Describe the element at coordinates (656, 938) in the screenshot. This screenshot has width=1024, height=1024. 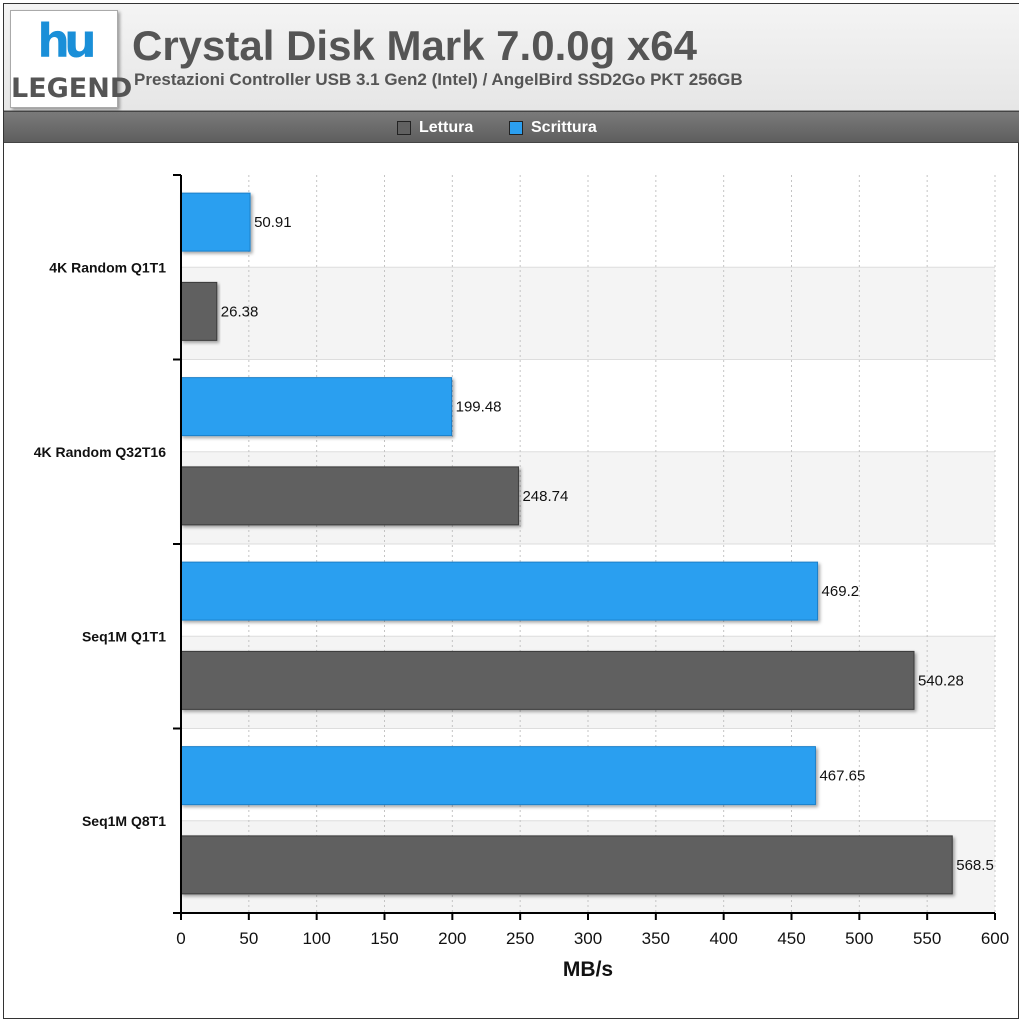
I see `x-tick-label: 350` at that location.